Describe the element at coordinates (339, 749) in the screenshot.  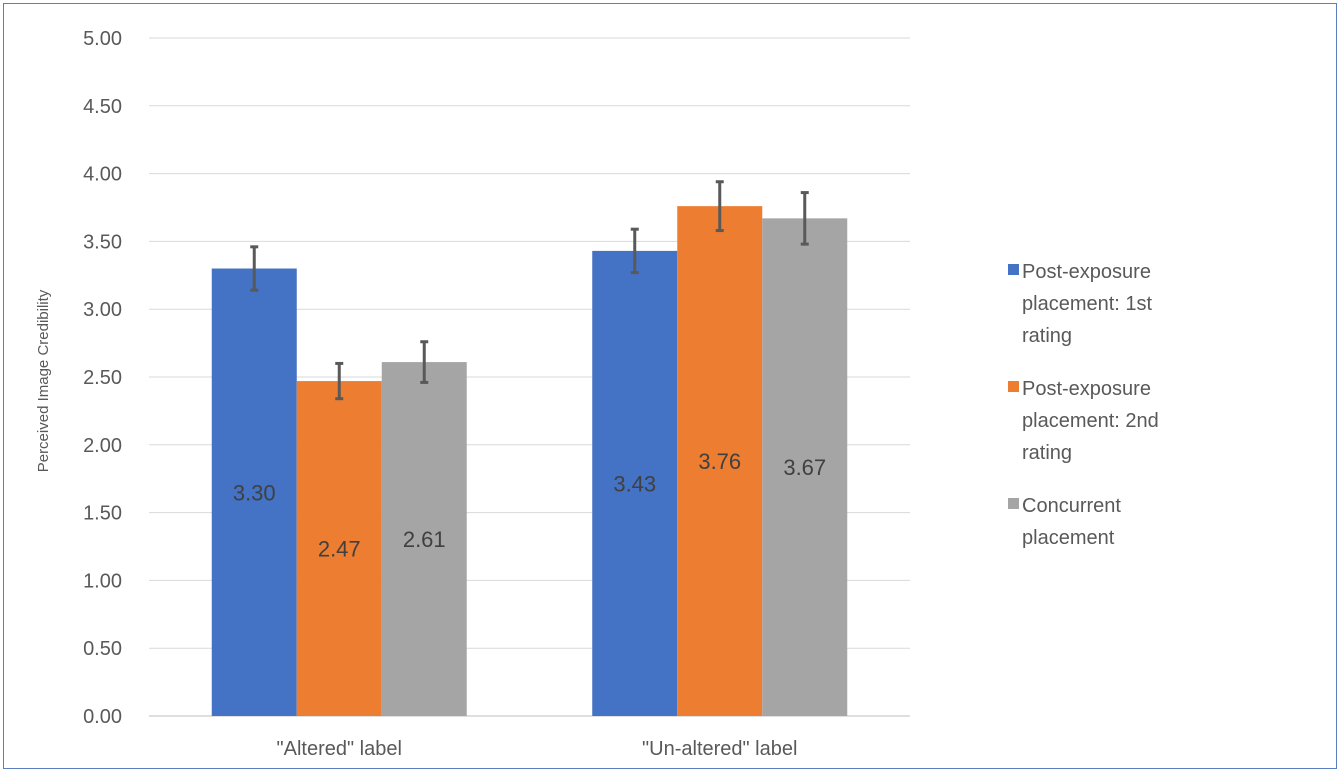
I see `x-category-label: "Altered" label` at that location.